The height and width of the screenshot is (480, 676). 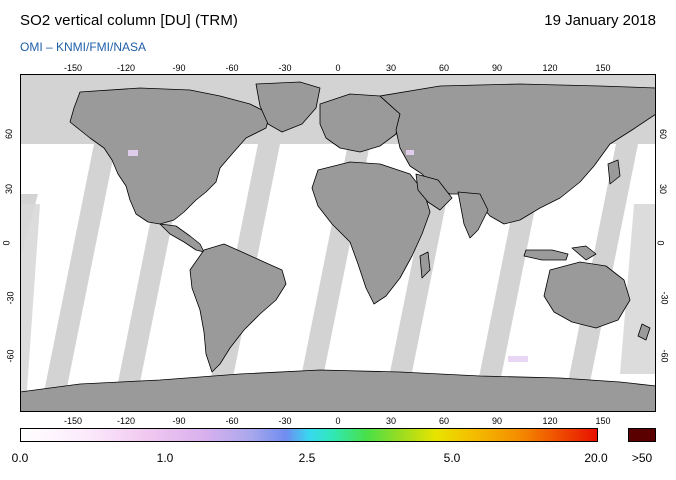 What do you see at coordinates (473, 215) in the screenshot?
I see `indian-subcontinent` at bounding box center [473, 215].